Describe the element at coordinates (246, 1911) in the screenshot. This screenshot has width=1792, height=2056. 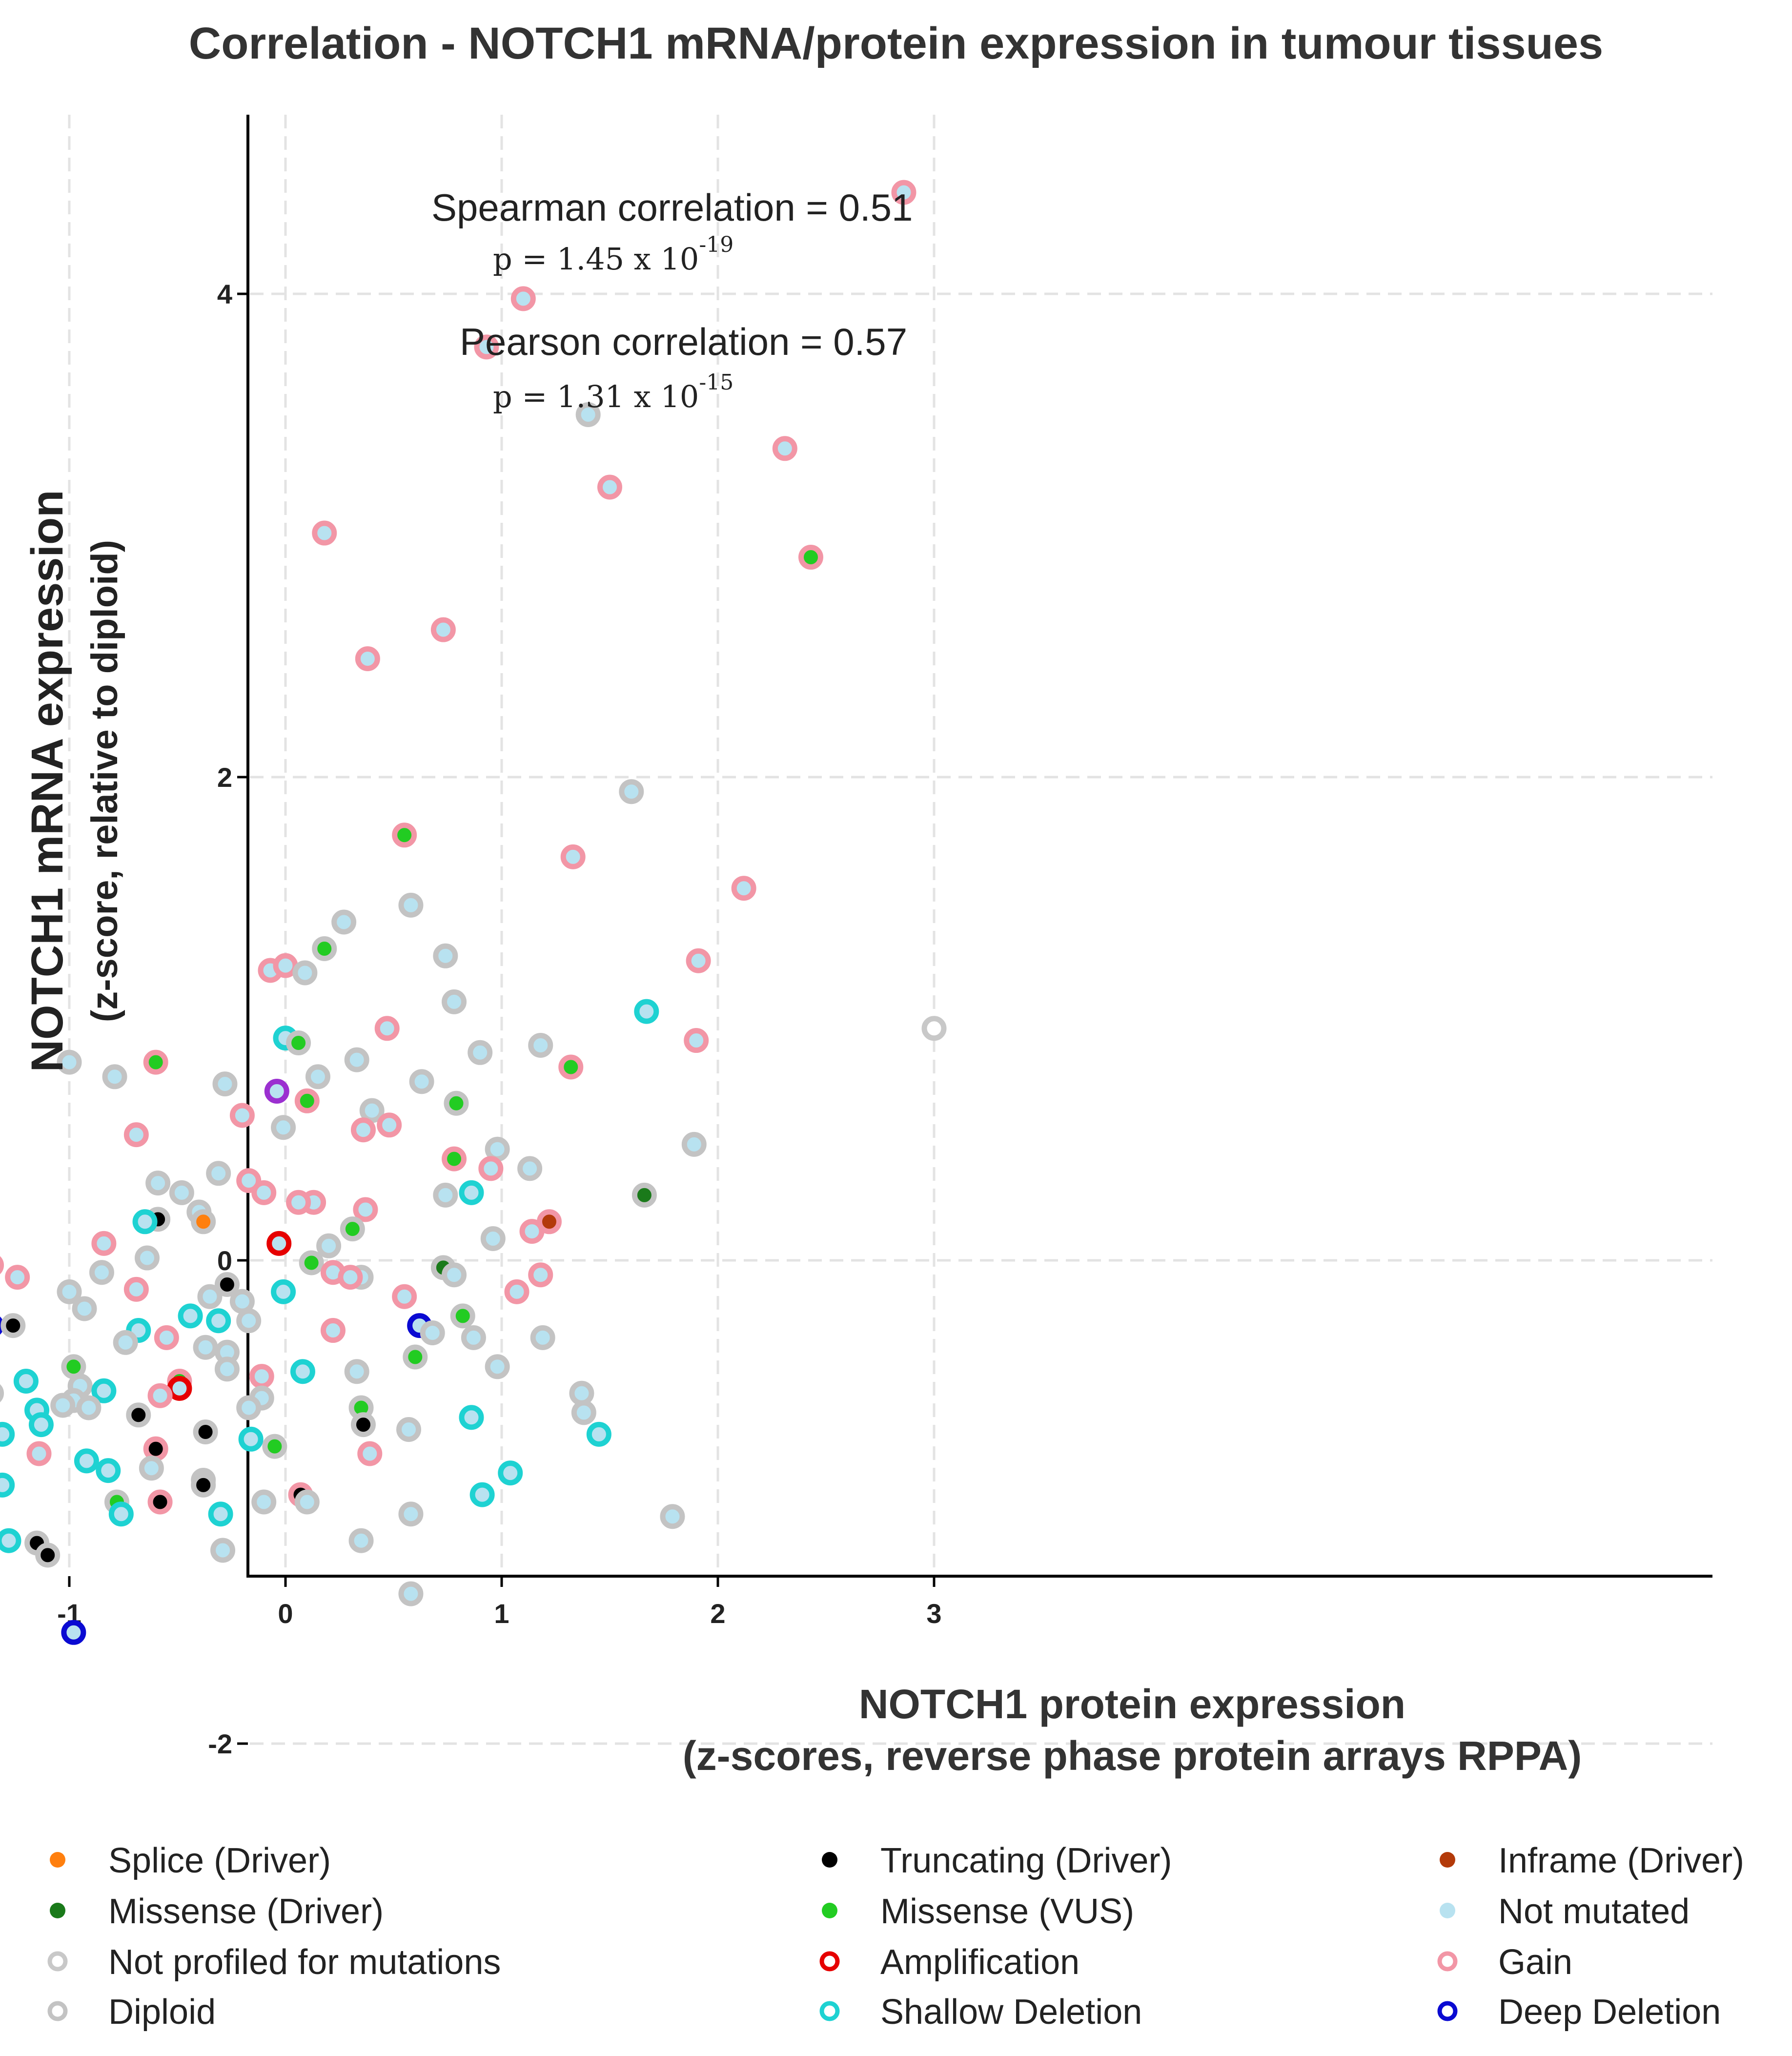
I see `legend-label: Missense (Driver)` at that location.